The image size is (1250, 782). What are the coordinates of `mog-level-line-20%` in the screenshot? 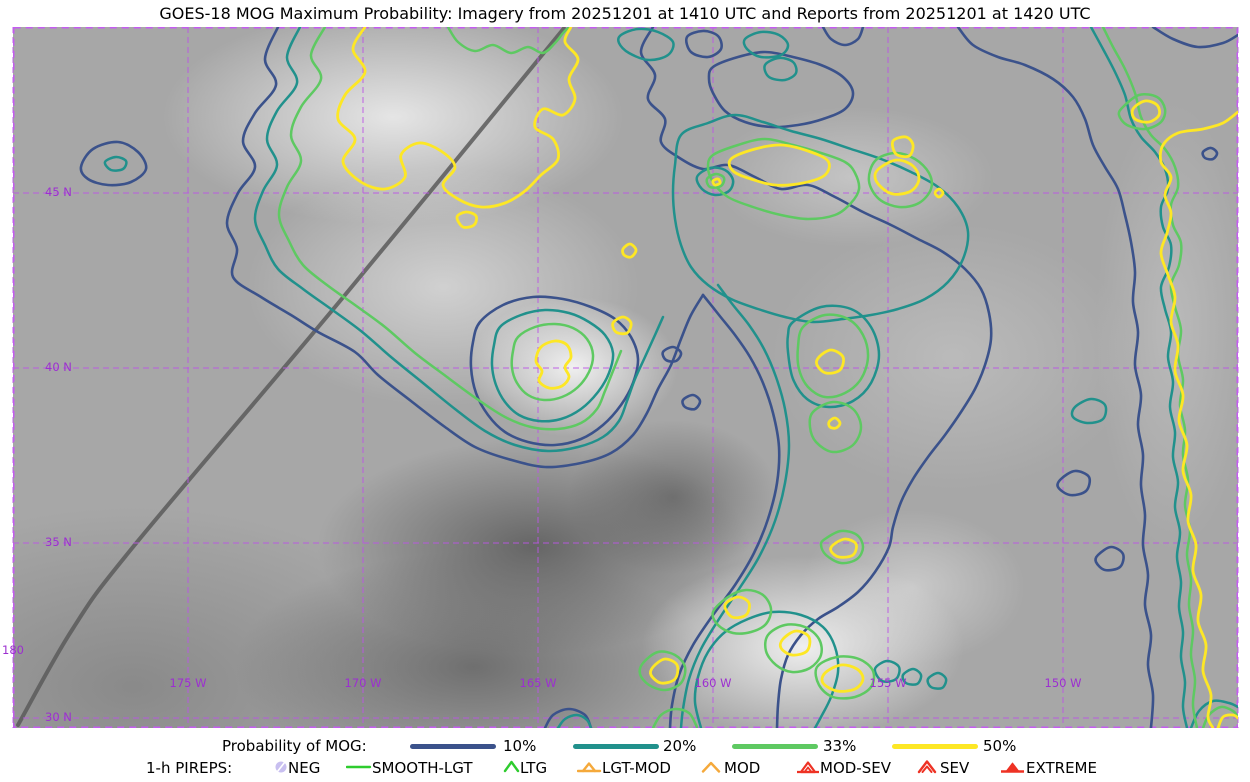 It's located at (616, 746).